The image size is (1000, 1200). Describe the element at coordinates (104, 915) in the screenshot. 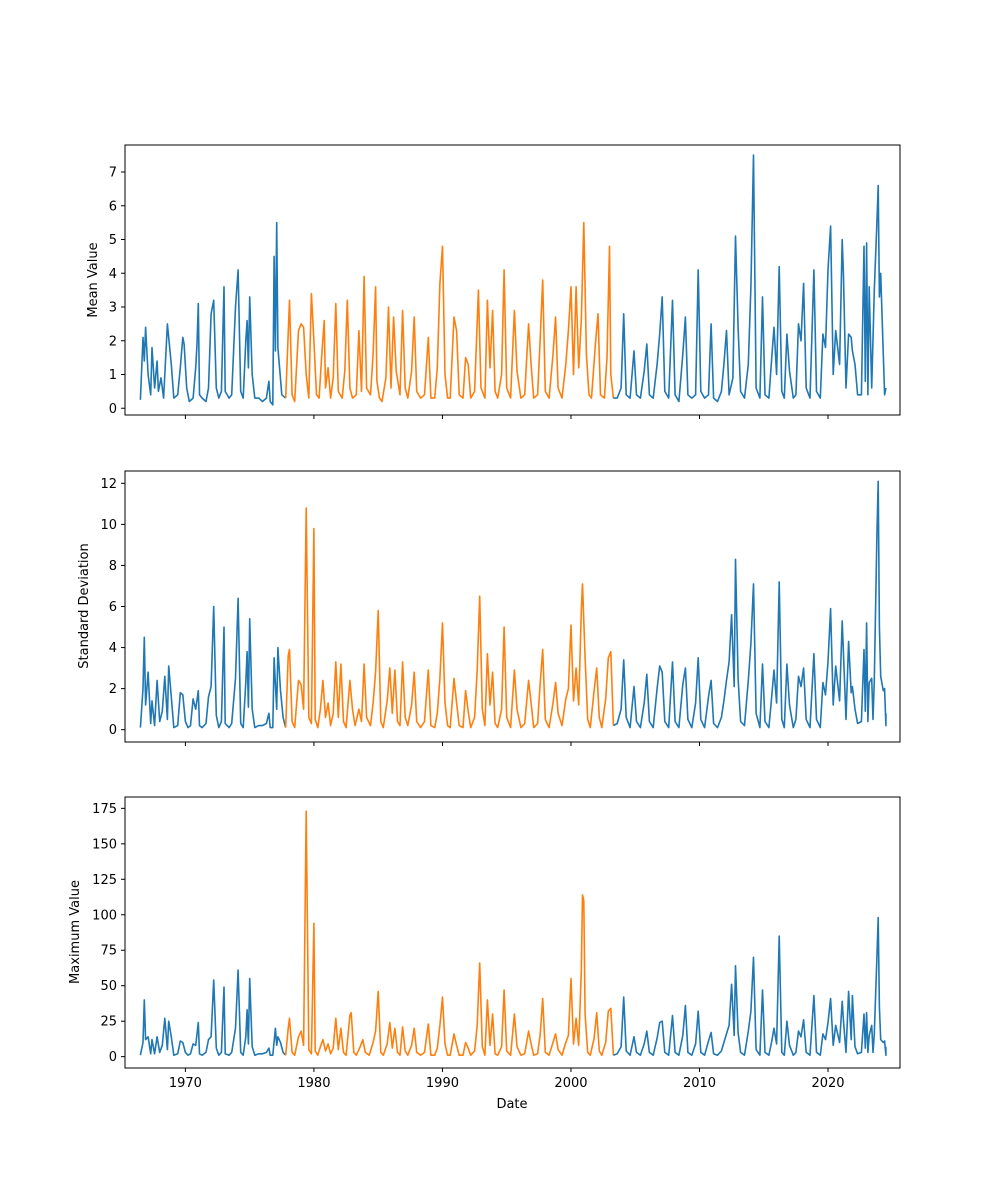

I see `max-ytick-label: 100` at that location.